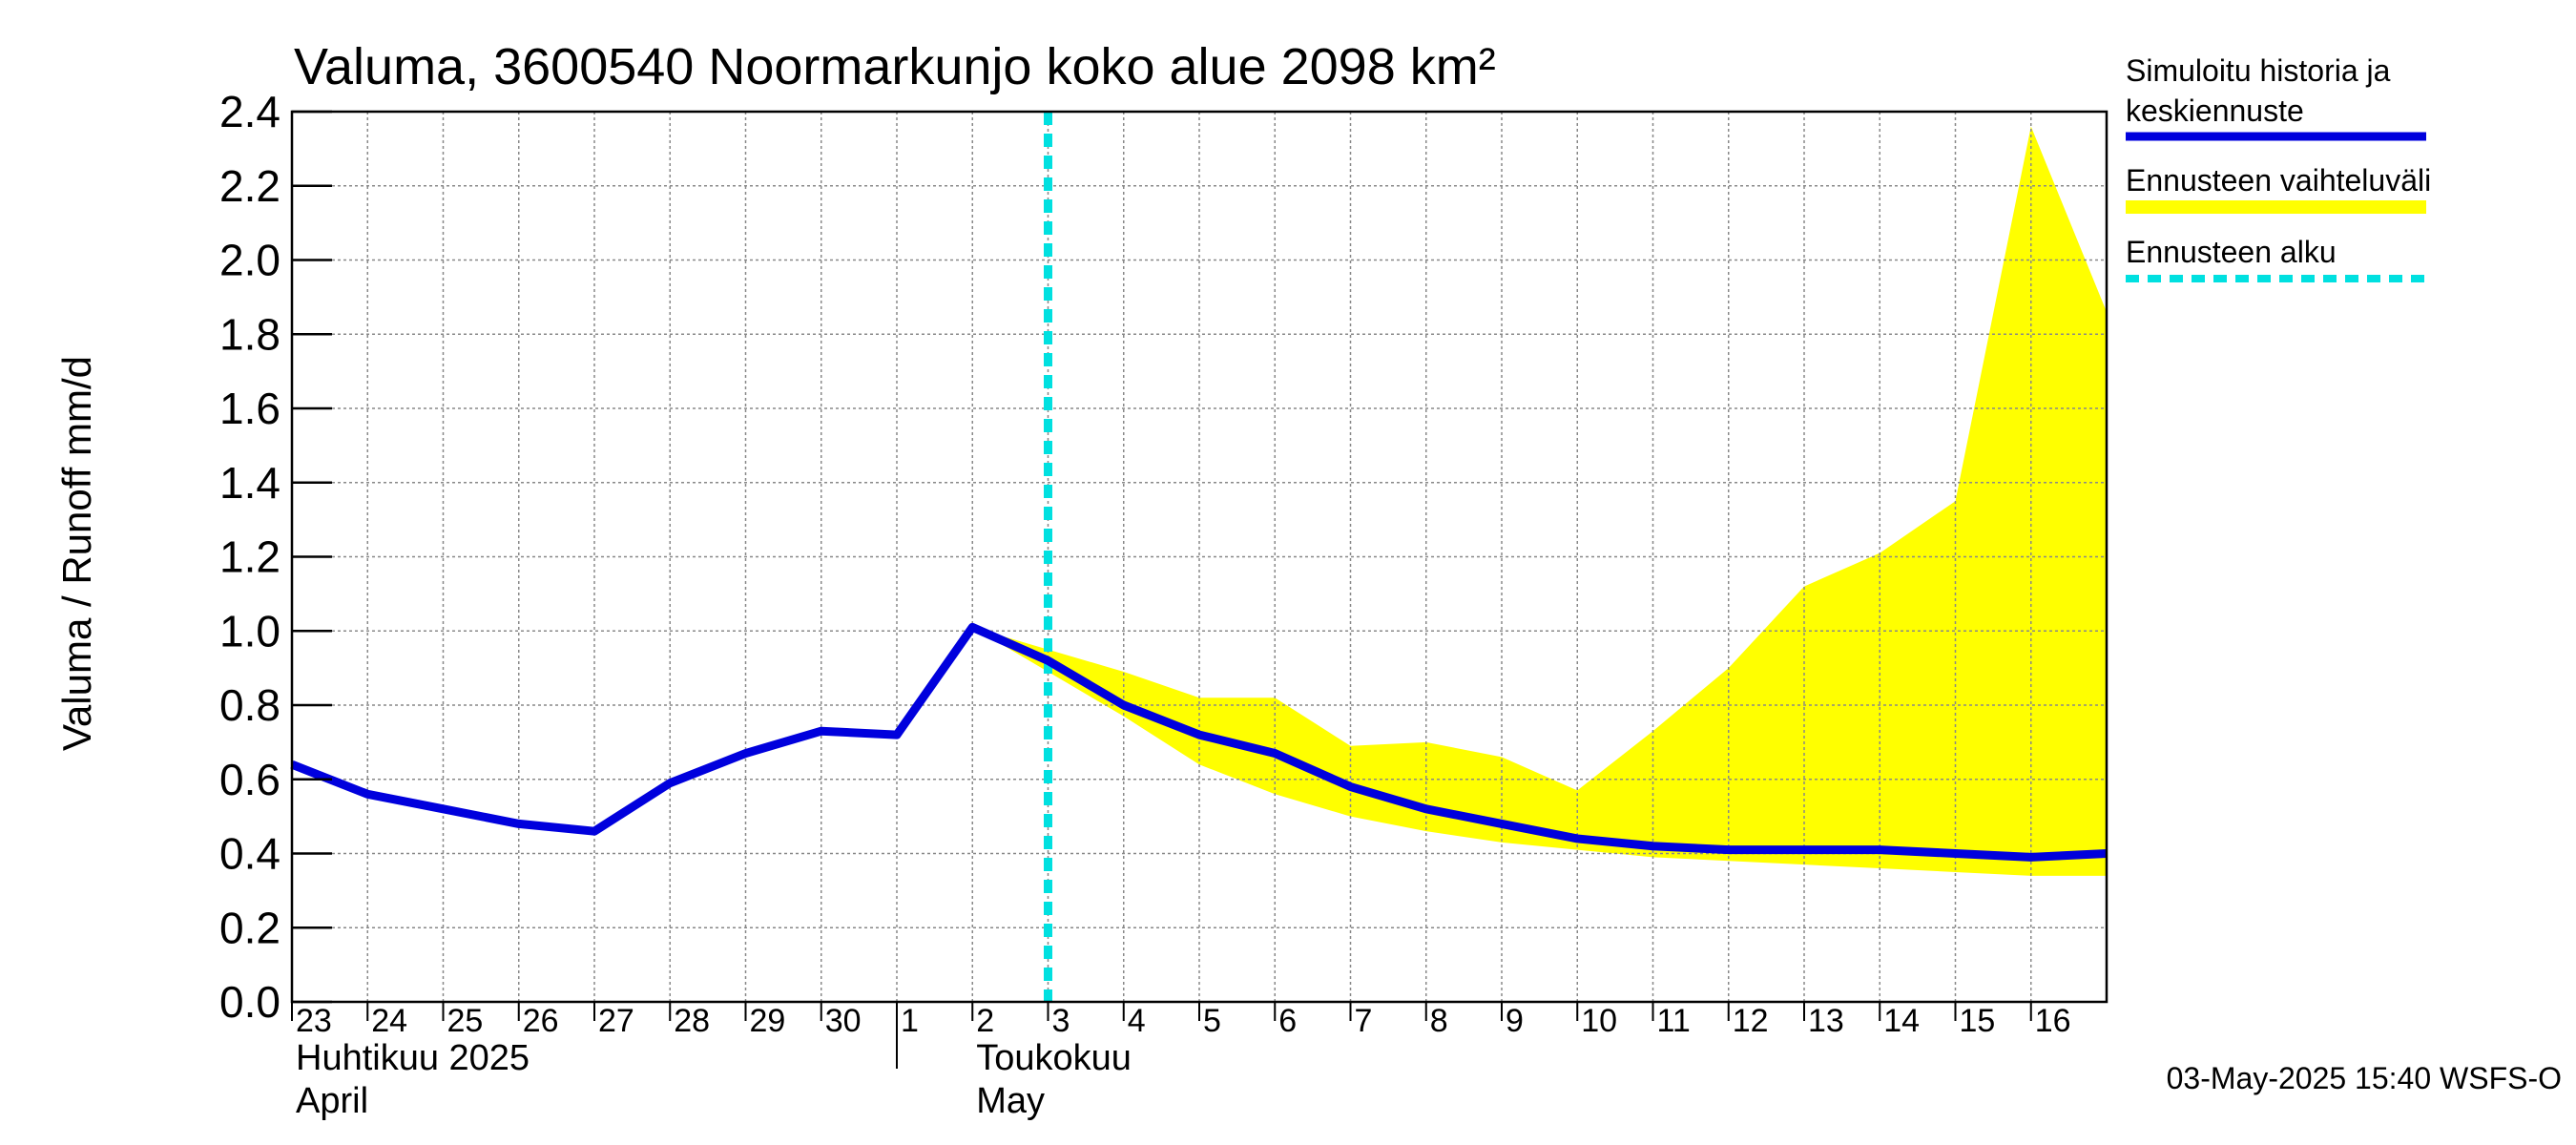 This screenshot has width=2576, height=1145. Describe the element at coordinates (1439, 1021) in the screenshot. I see `x-tick-label: 8` at that location.